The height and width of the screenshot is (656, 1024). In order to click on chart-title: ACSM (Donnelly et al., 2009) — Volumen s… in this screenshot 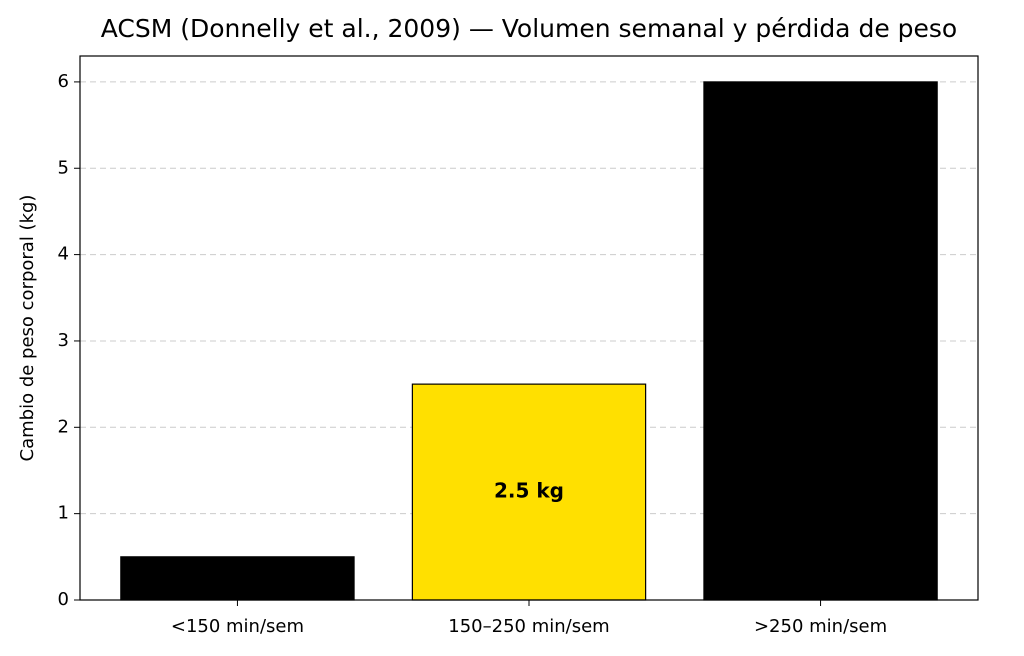, I will do `click(529, 28)`.